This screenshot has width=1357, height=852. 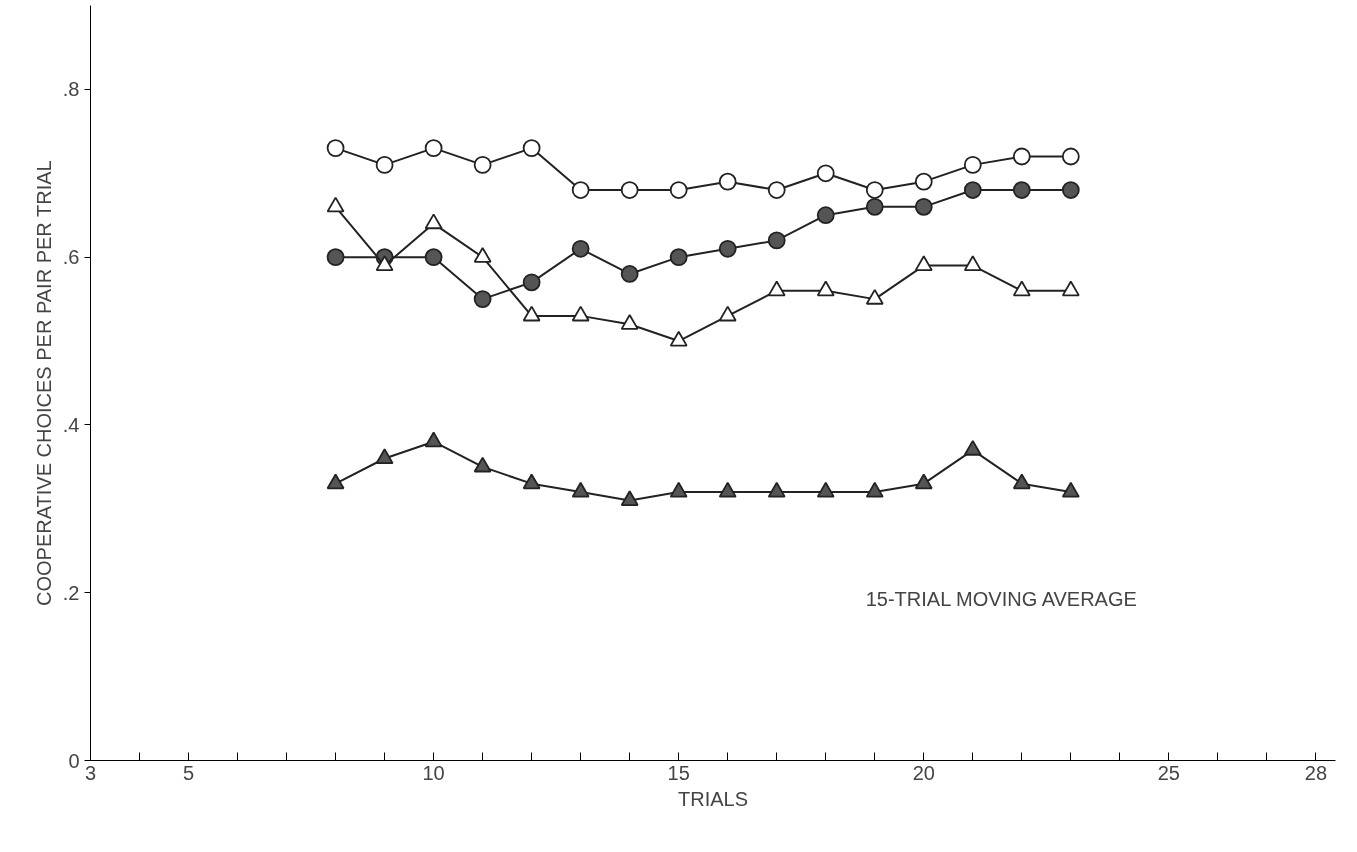 What do you see at coordinates (71, 592) in the screenshot?
I see `y-tick-label: .2` at bounding box center [71, 592].